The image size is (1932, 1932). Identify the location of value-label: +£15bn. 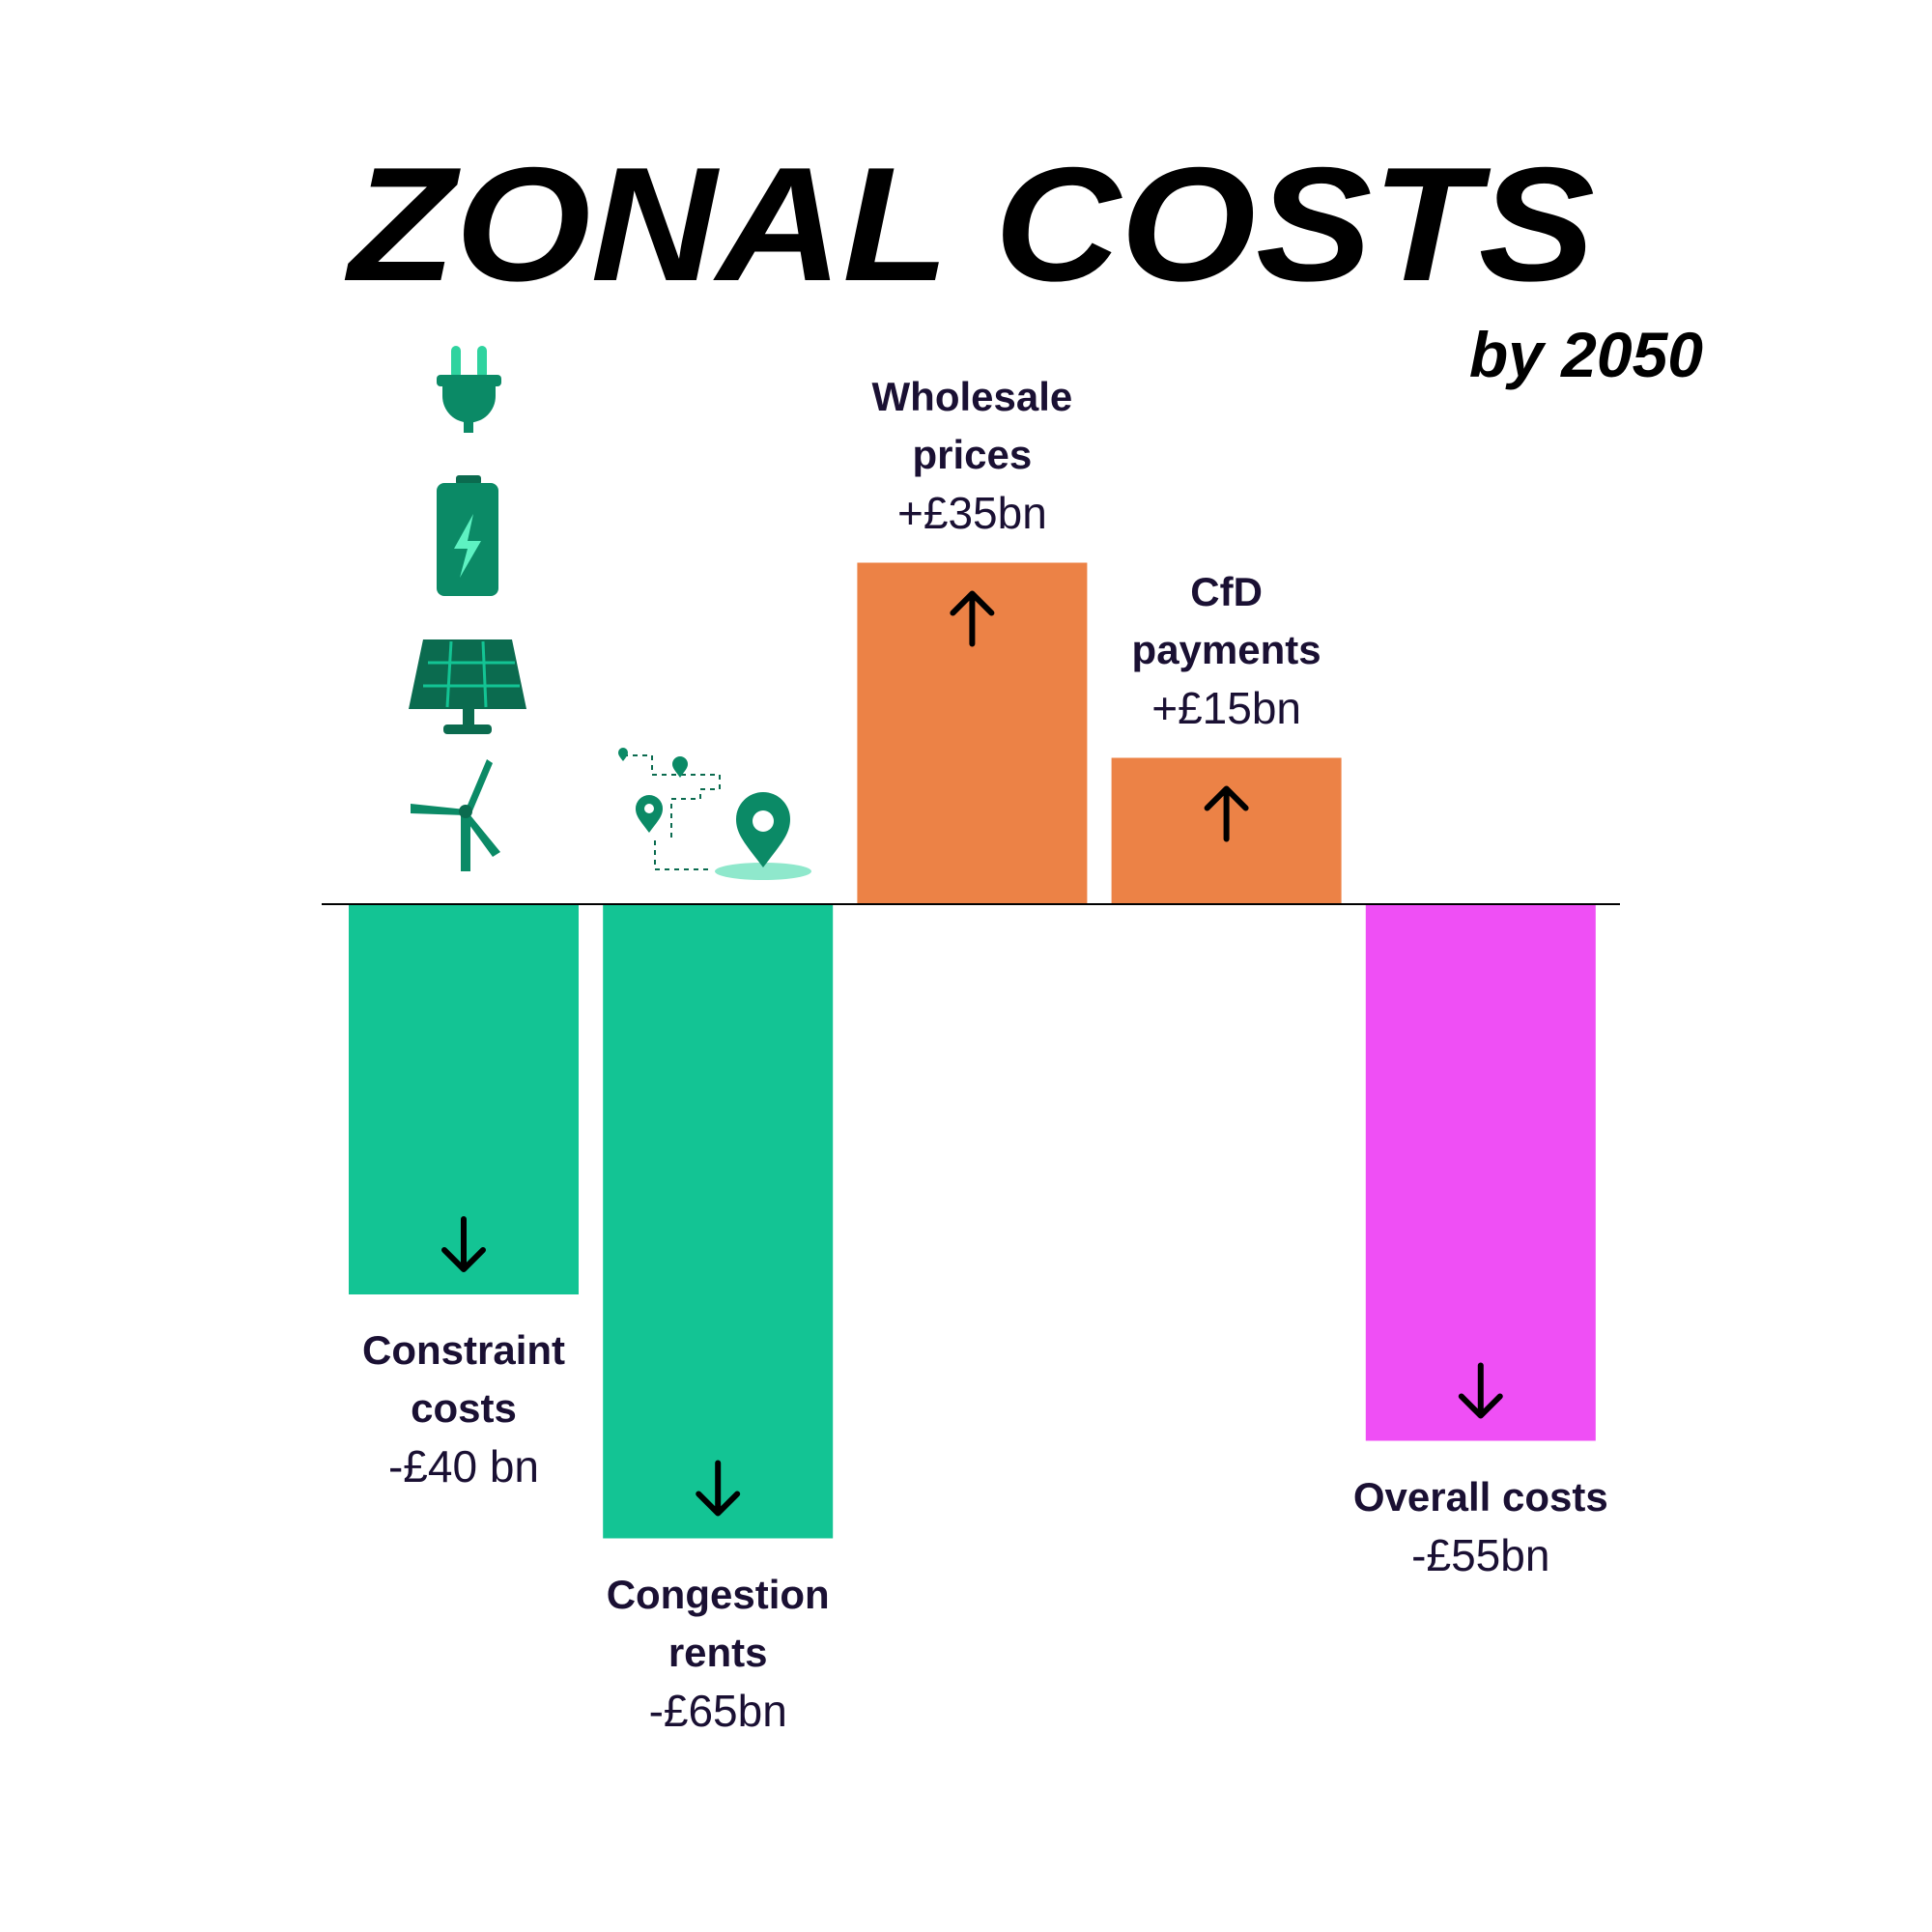
(1226, 707).